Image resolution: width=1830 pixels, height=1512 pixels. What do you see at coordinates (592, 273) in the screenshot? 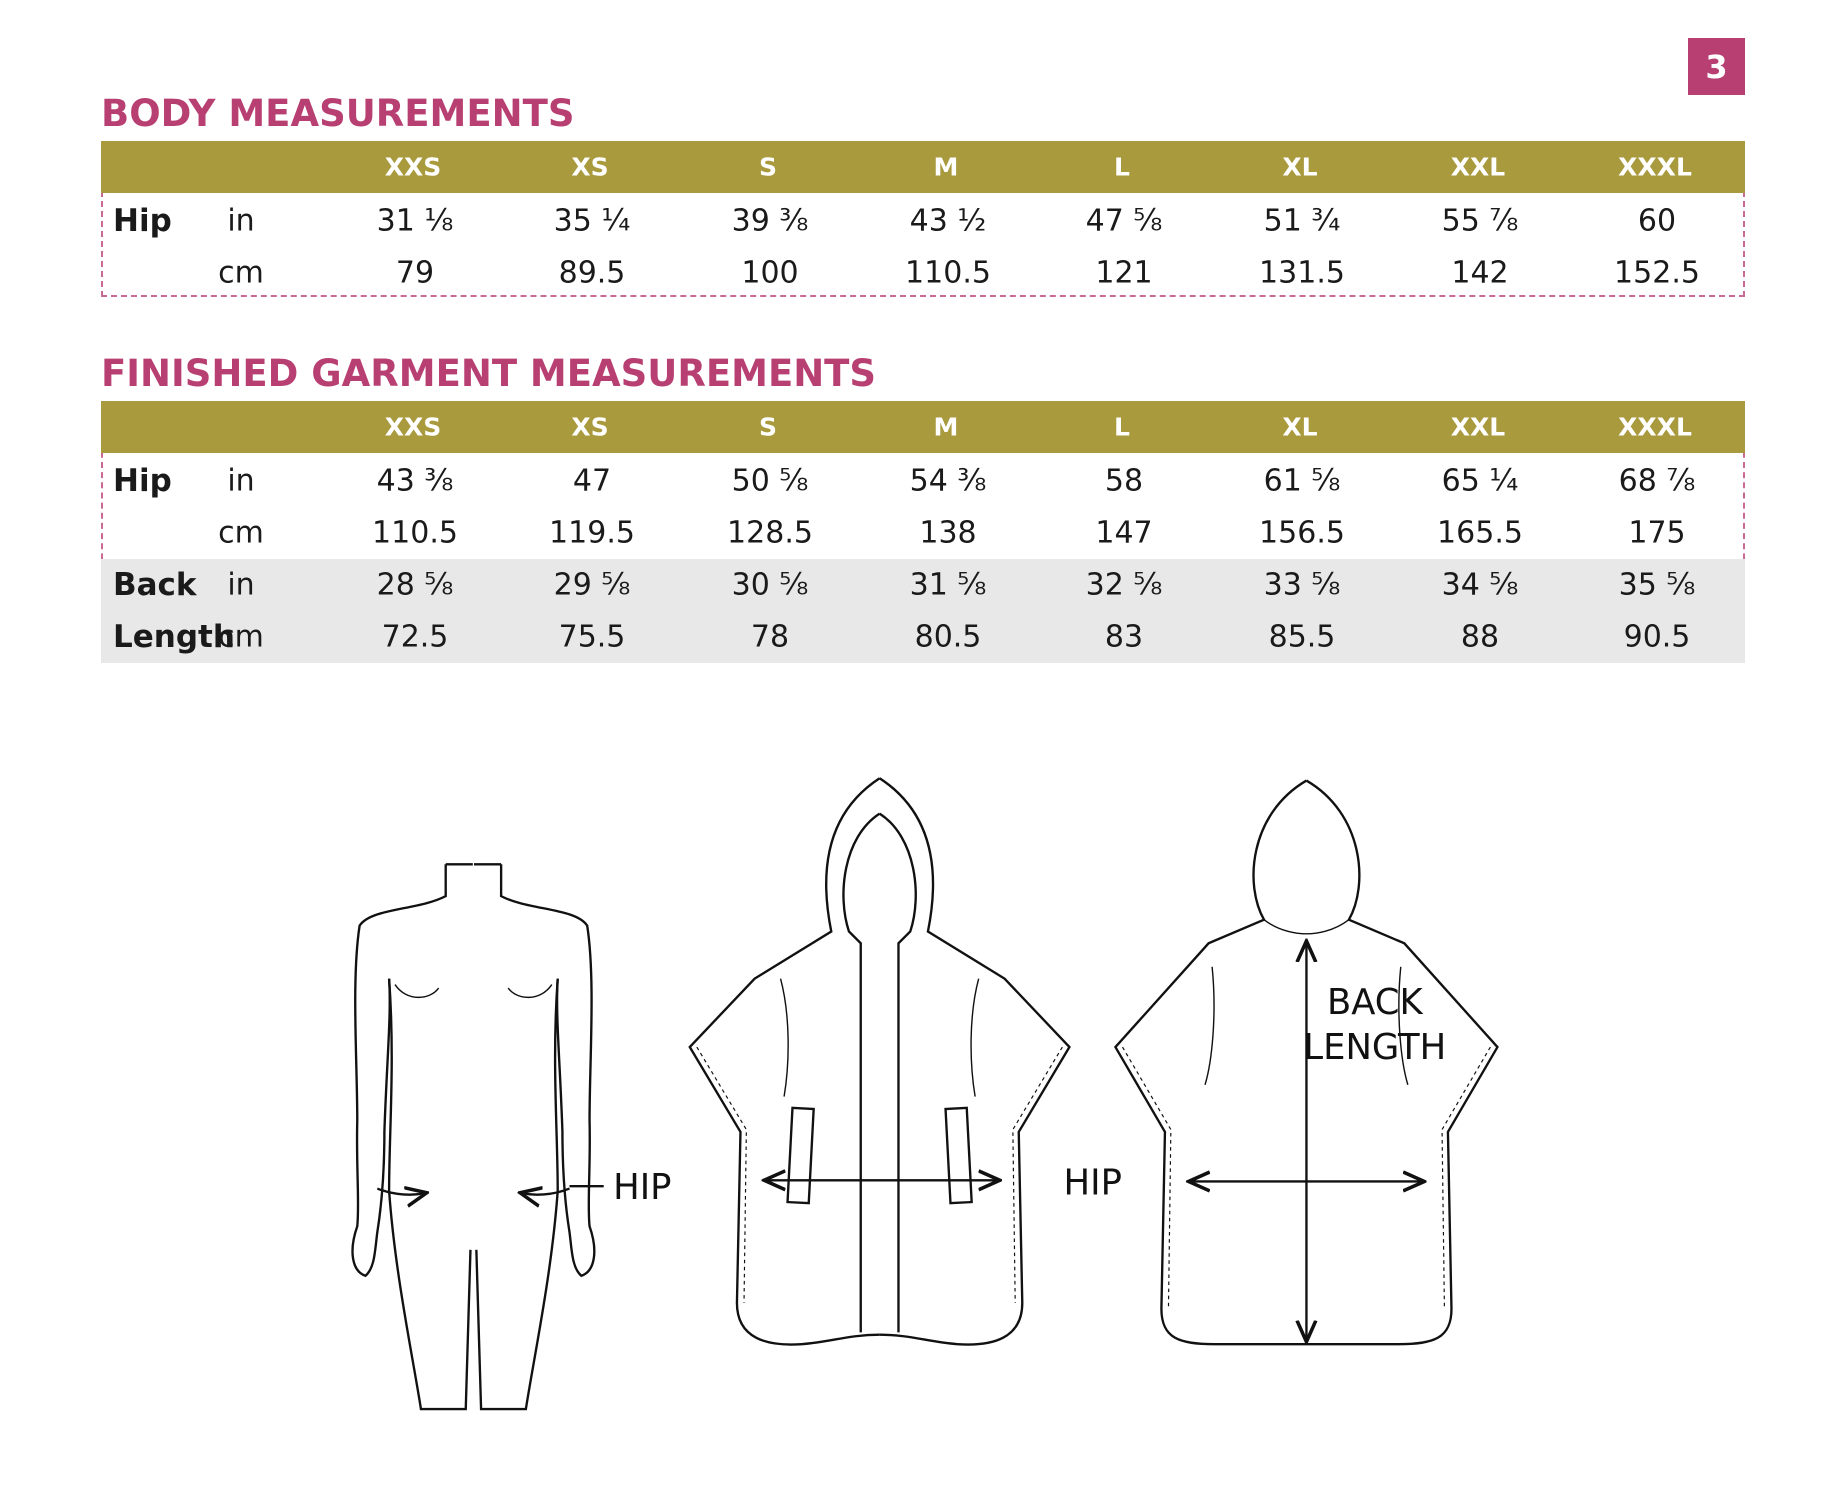
I see `measurement: 89.5` at bounding box center [592, 273].